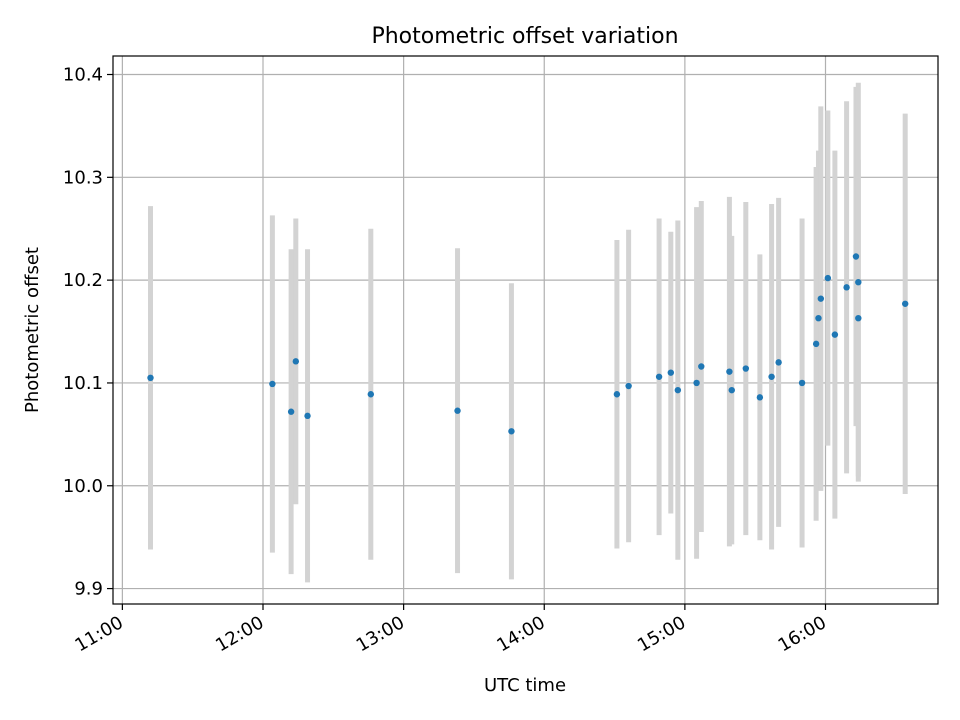  Describe the element at coordinates (380, 634) in the screenshot. I see `x-tick-label: 13:00` at that location.